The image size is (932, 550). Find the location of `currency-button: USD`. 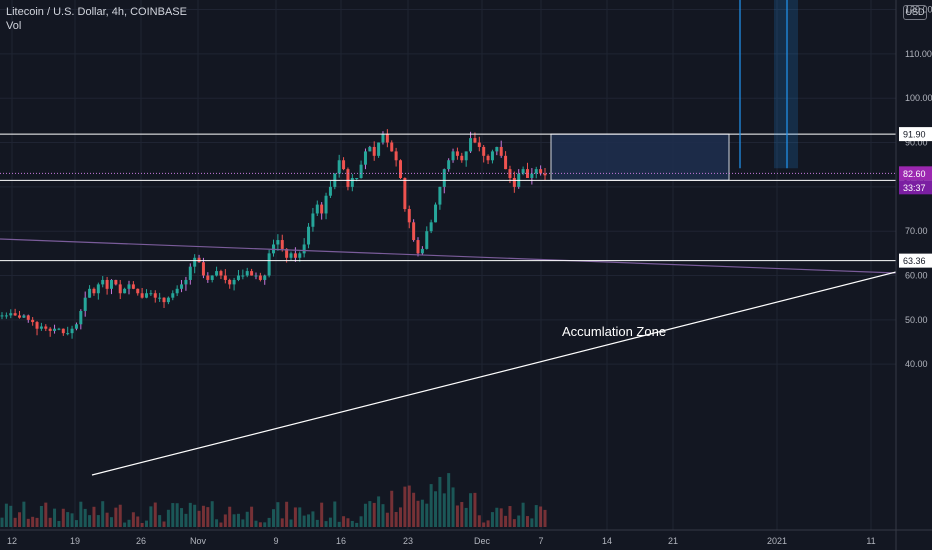

currency-button: USD is located at coordinates (915, 12).